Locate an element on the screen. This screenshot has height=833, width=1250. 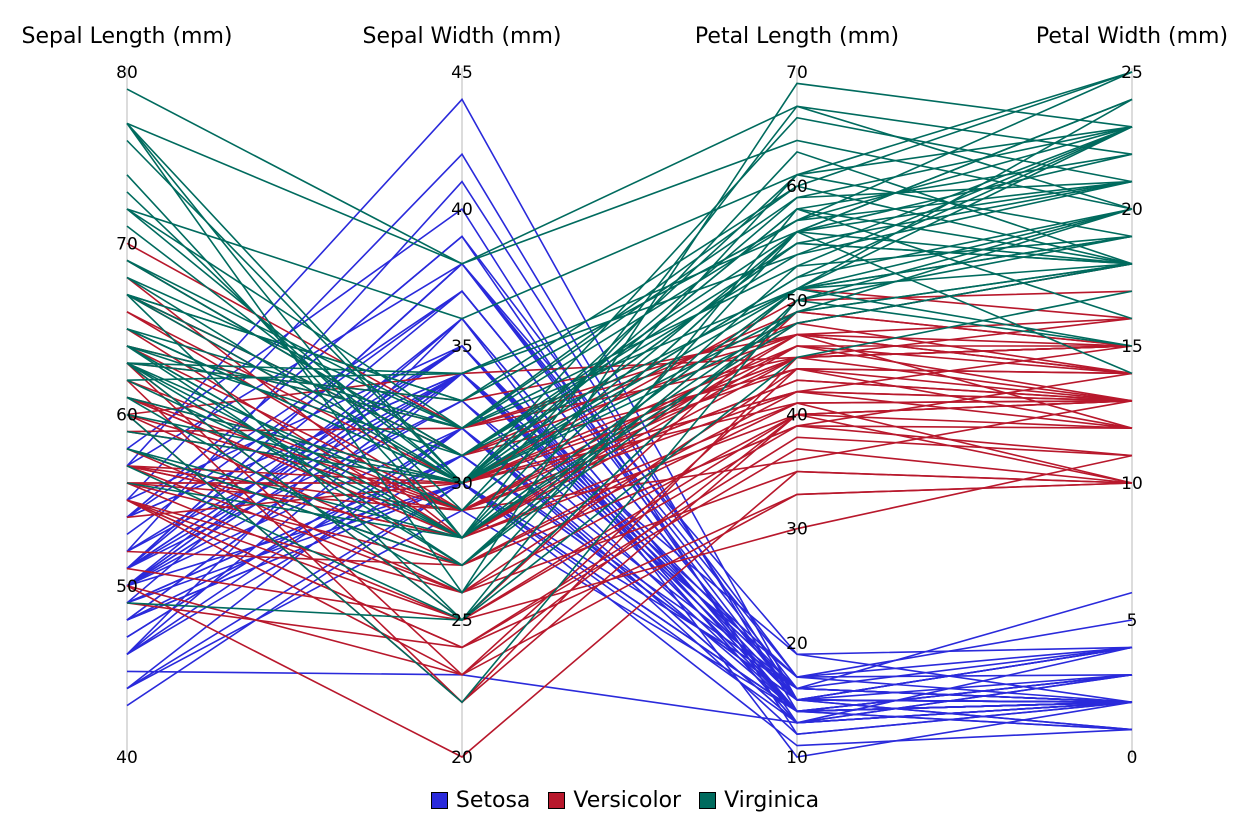
legend-item-setosa: Setosa is located at coordinates (480, 800).